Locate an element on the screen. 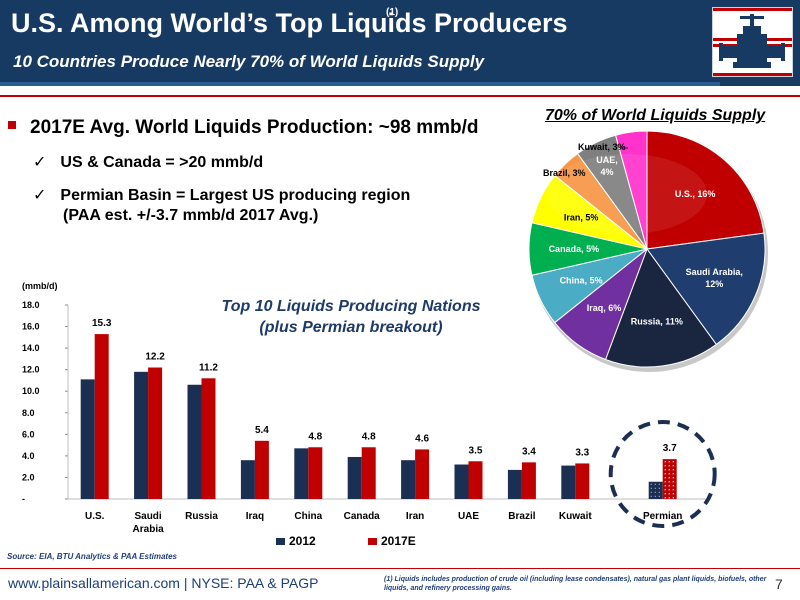 Image resolution: width=800 pixels, height=600 pixels. data-label: 3.3 is located at coordinates (582, 452).